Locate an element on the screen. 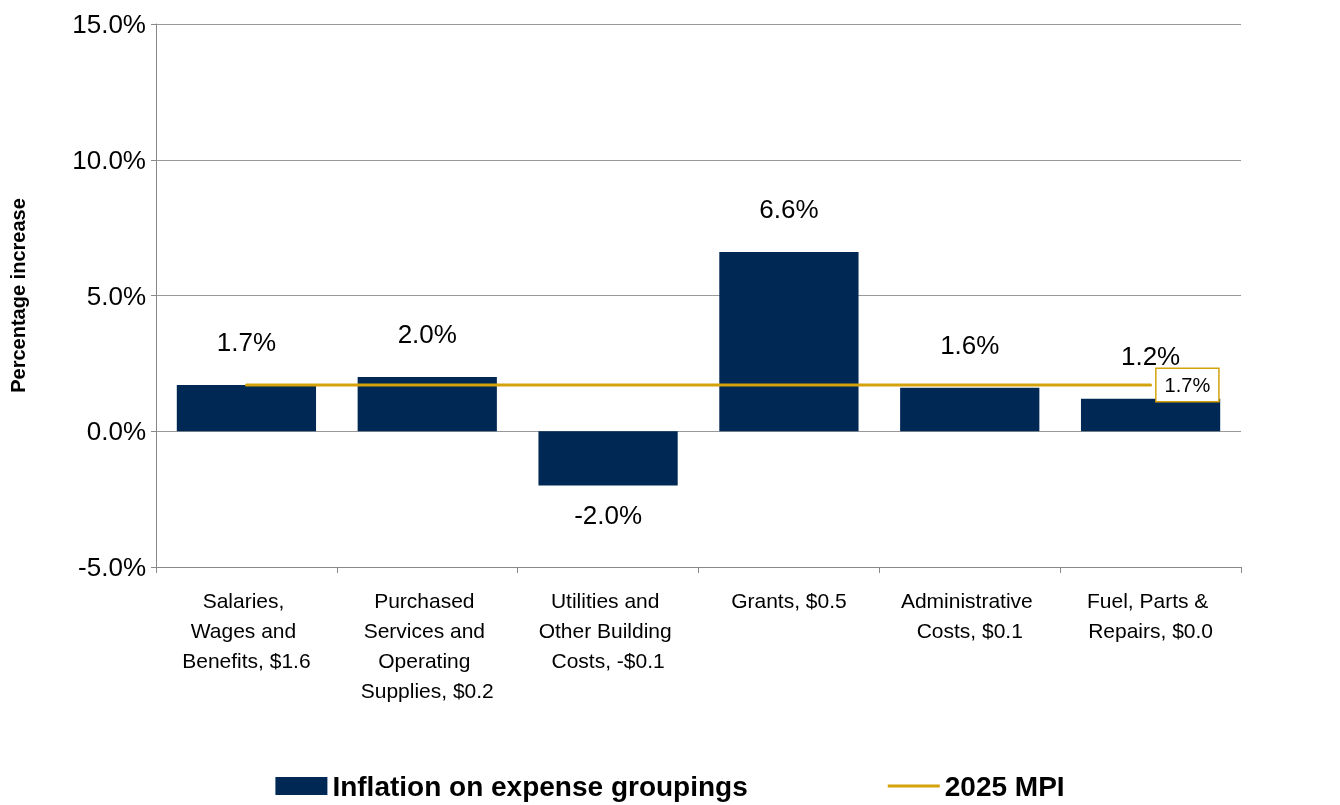 This screenshot has height=805, width=1340. y-tick-label: 5.0% is located at coordinates (116, 295).